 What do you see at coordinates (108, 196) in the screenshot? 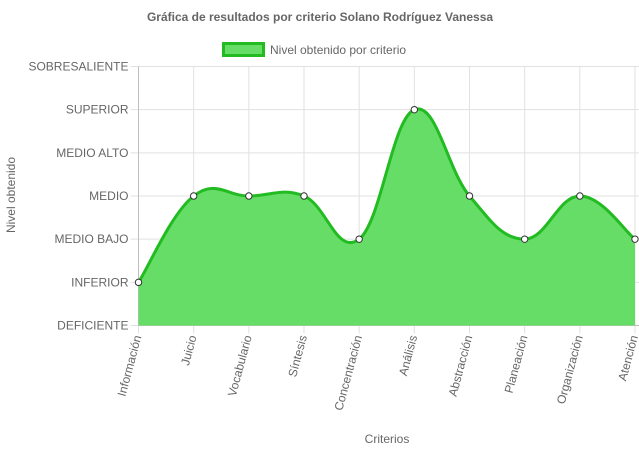
I see `y-tick-label: MEDIO` at bounding box center [108, 196].